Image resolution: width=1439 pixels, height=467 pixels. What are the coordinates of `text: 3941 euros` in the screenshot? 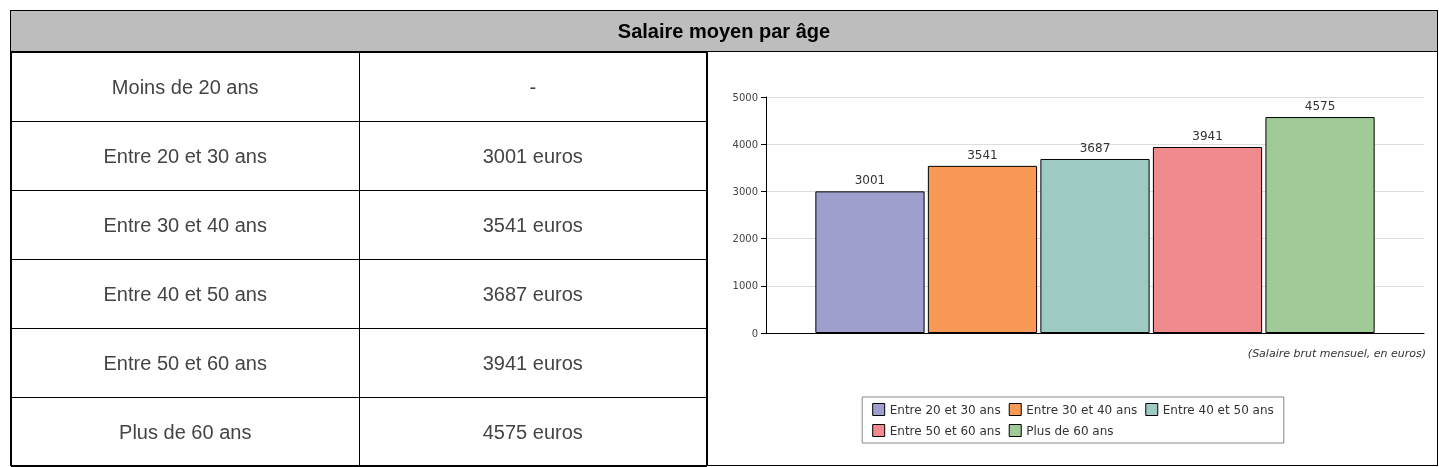 It's located at (533, 363).